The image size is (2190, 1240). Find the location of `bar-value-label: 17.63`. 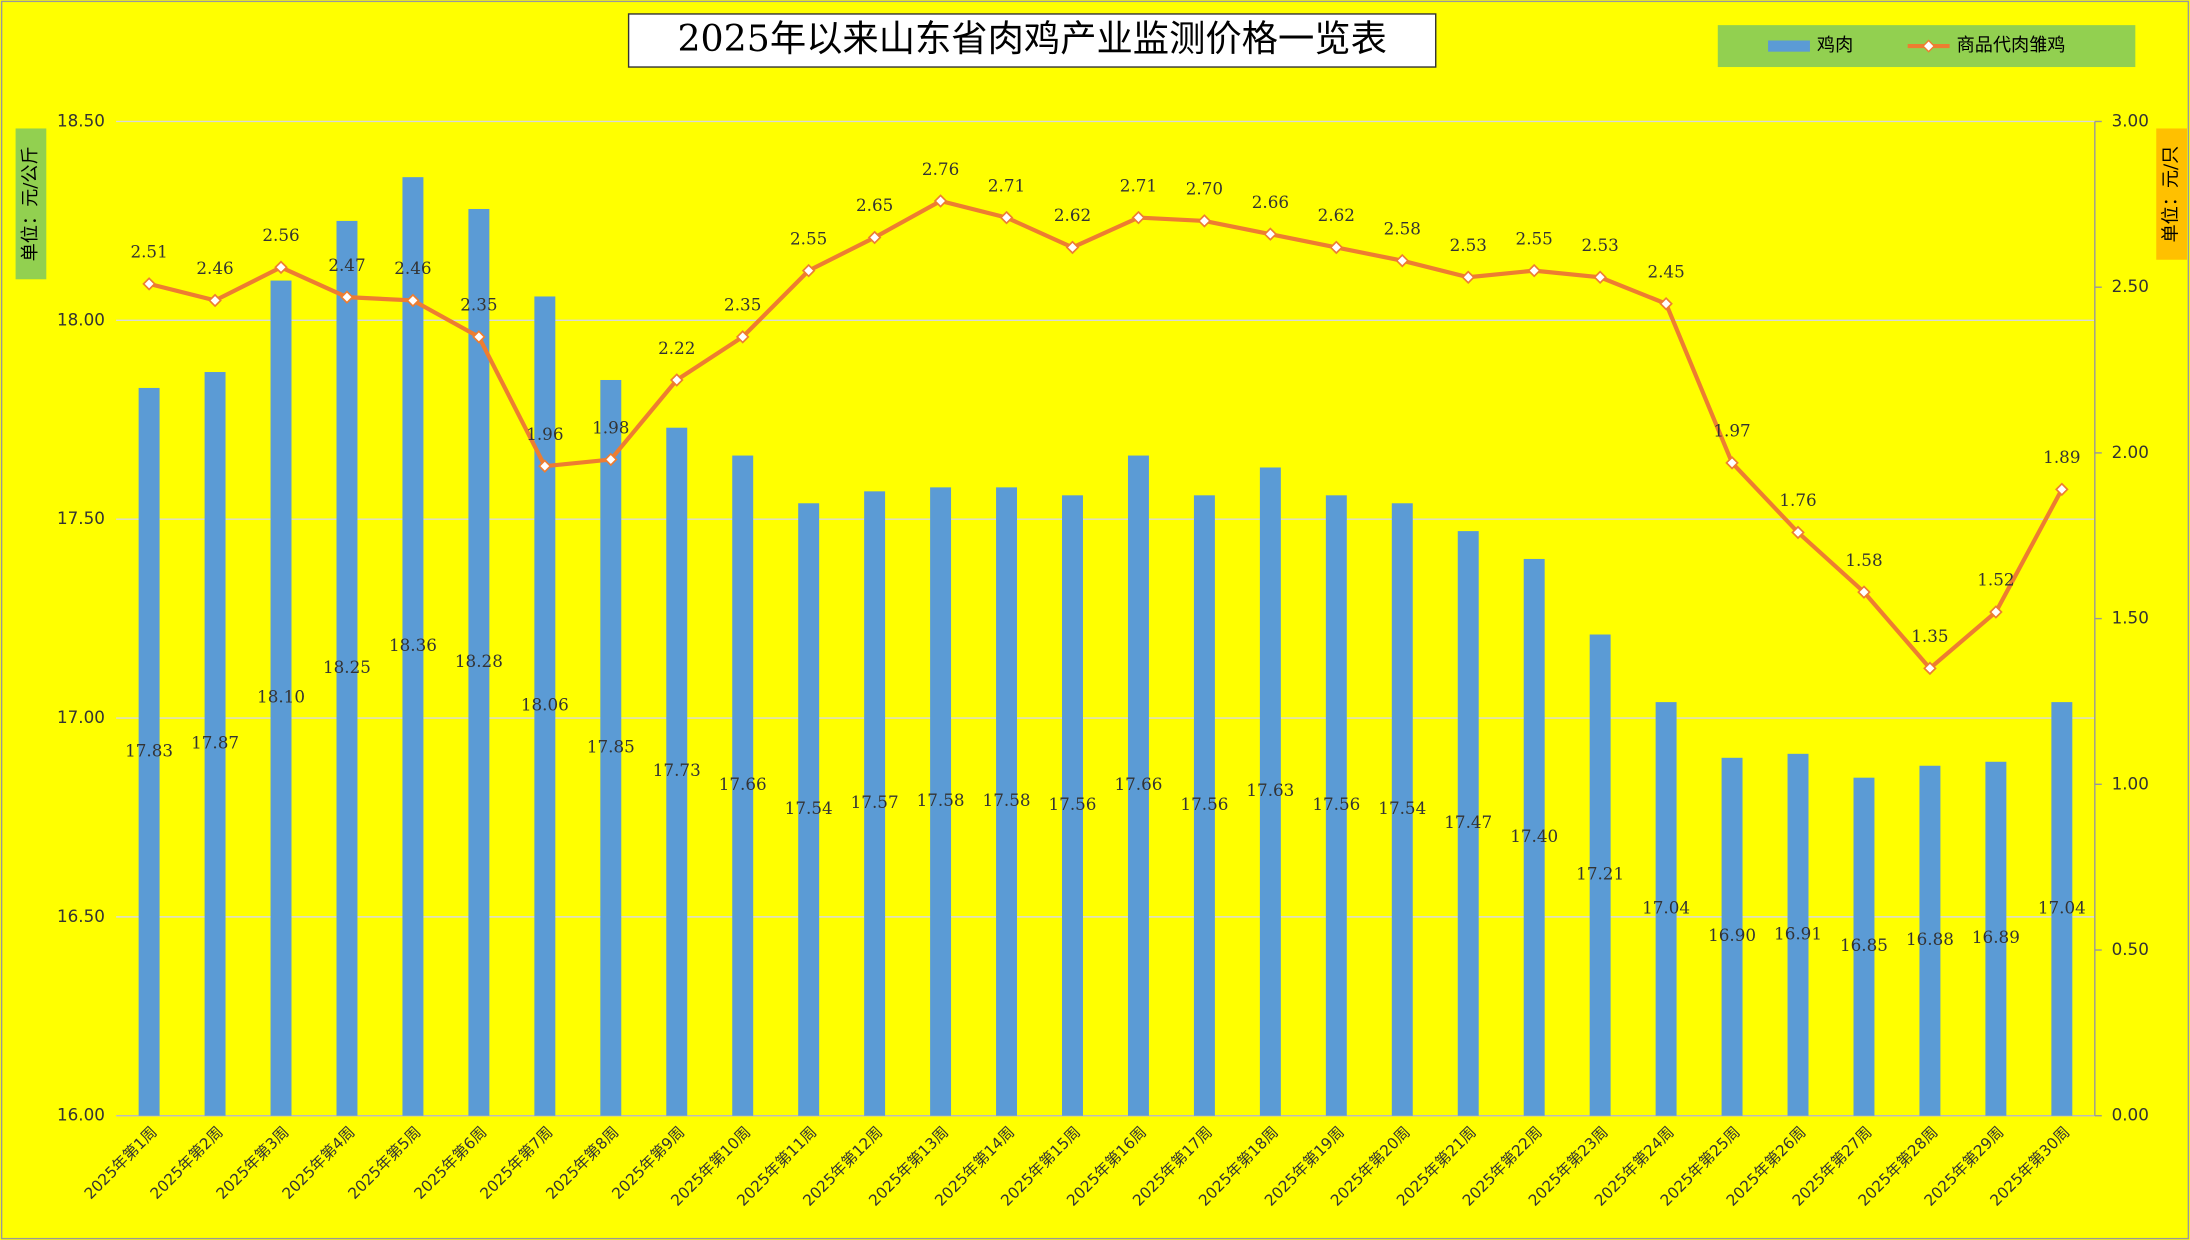

bar-value-label: 17.63 is located at coordinates (1270, 790).